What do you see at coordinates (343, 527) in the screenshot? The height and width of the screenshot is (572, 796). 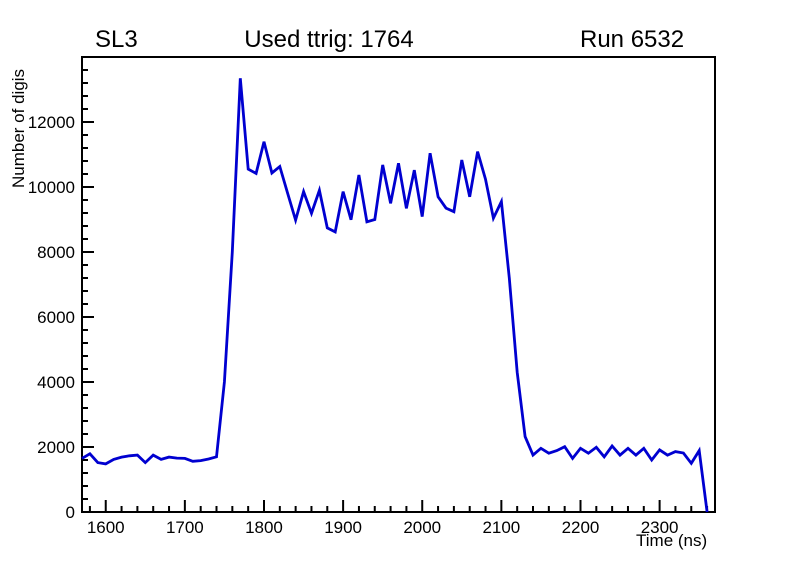 I see `x-tick-label: 1900` at bounding box center [343, 527].